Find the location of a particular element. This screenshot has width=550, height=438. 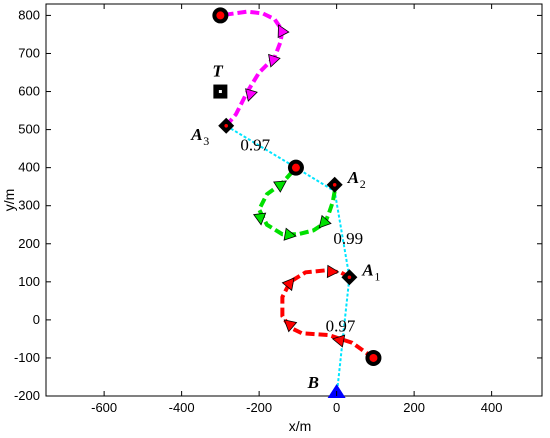

y-tick-label: 200 is located at coordinates (29, 243).